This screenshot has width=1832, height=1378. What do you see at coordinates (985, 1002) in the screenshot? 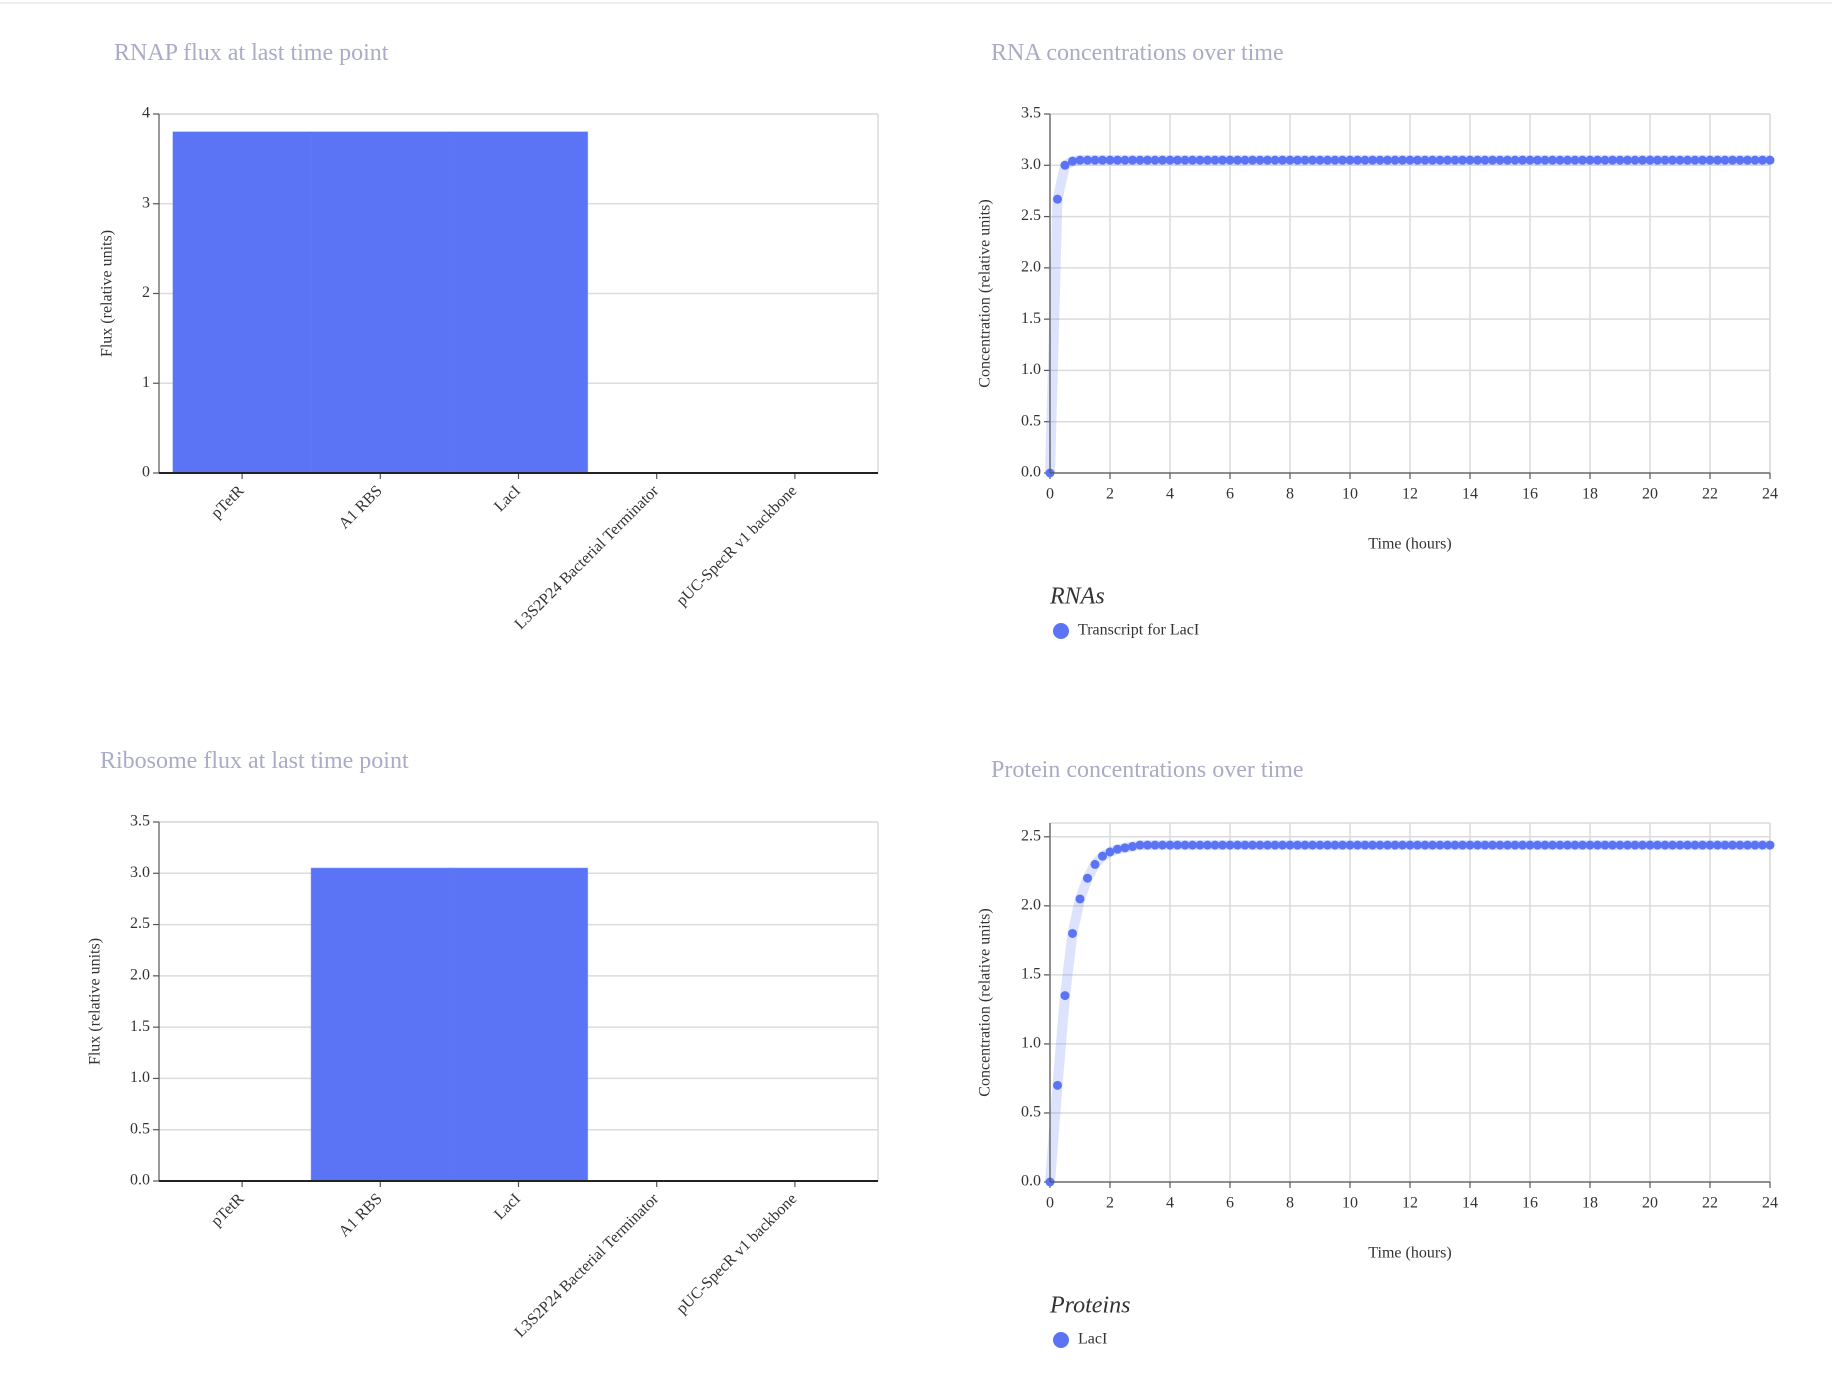
I see `y-axis-label: Concentration (relative units)` at bounding box center [985, 1002].